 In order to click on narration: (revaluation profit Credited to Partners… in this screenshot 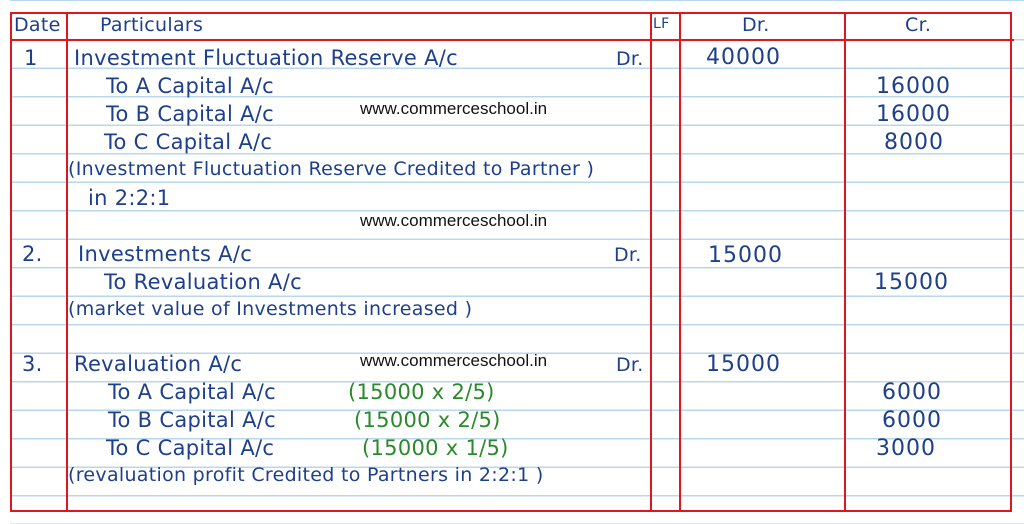, I will do `click(306, 475)`.